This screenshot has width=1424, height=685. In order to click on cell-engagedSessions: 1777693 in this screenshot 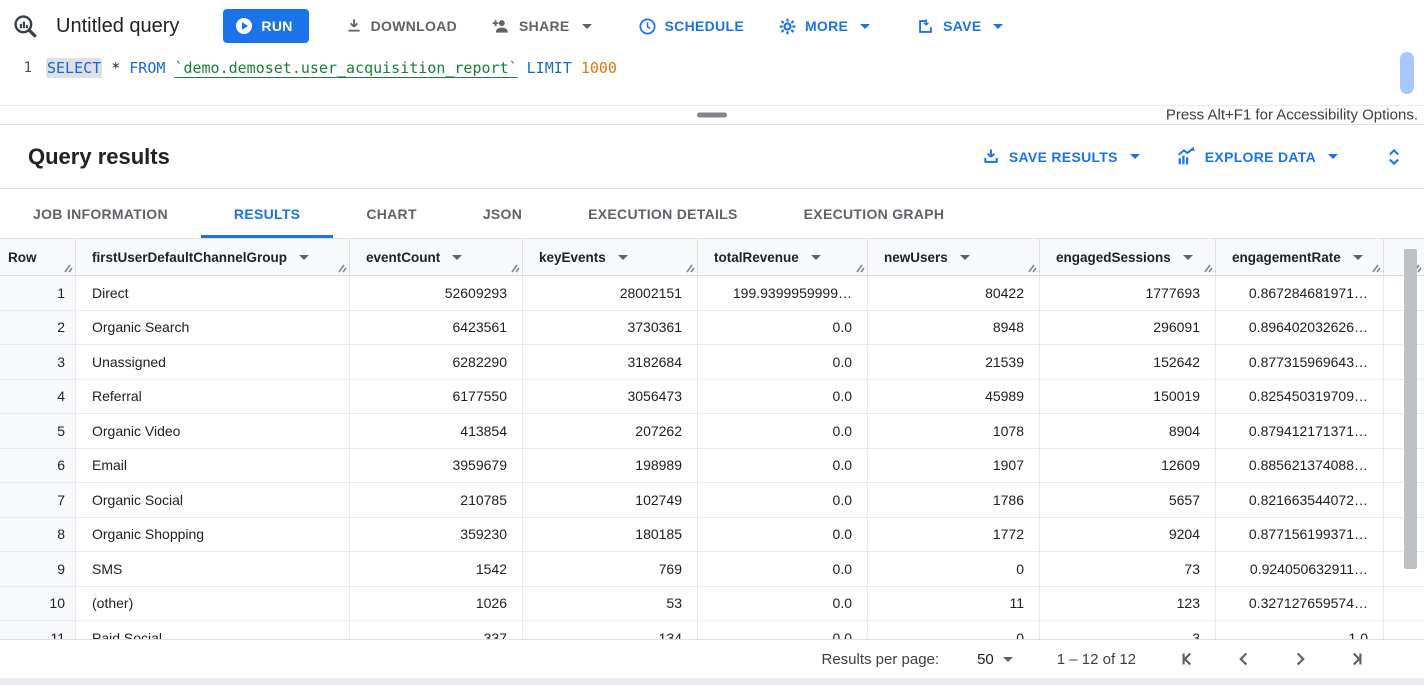, I will do `click(1128, 293)`.